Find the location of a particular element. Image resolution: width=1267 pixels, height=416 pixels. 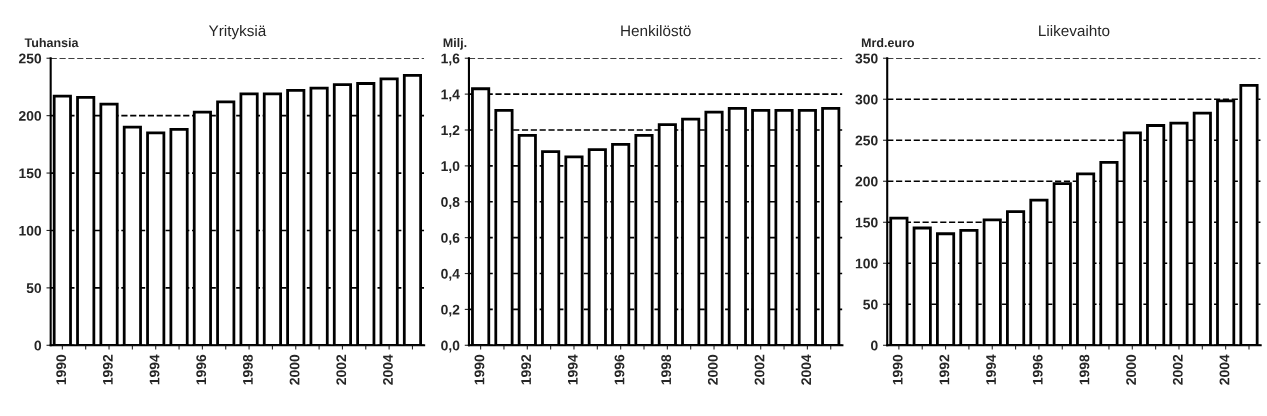

y-axis-title: Mrd.euro is located at coordinates (888, 42).